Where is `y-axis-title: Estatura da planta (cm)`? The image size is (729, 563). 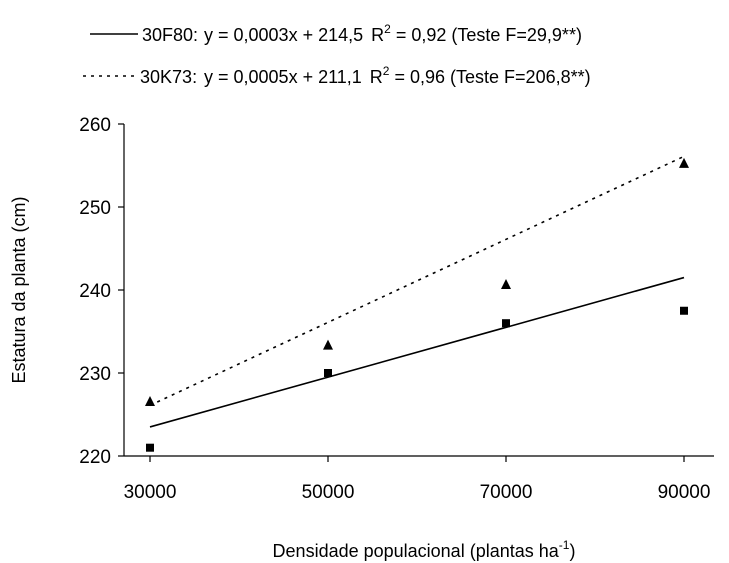
y-axis-title: Estatura da planta (cm) is located at coordinates (19, 289).